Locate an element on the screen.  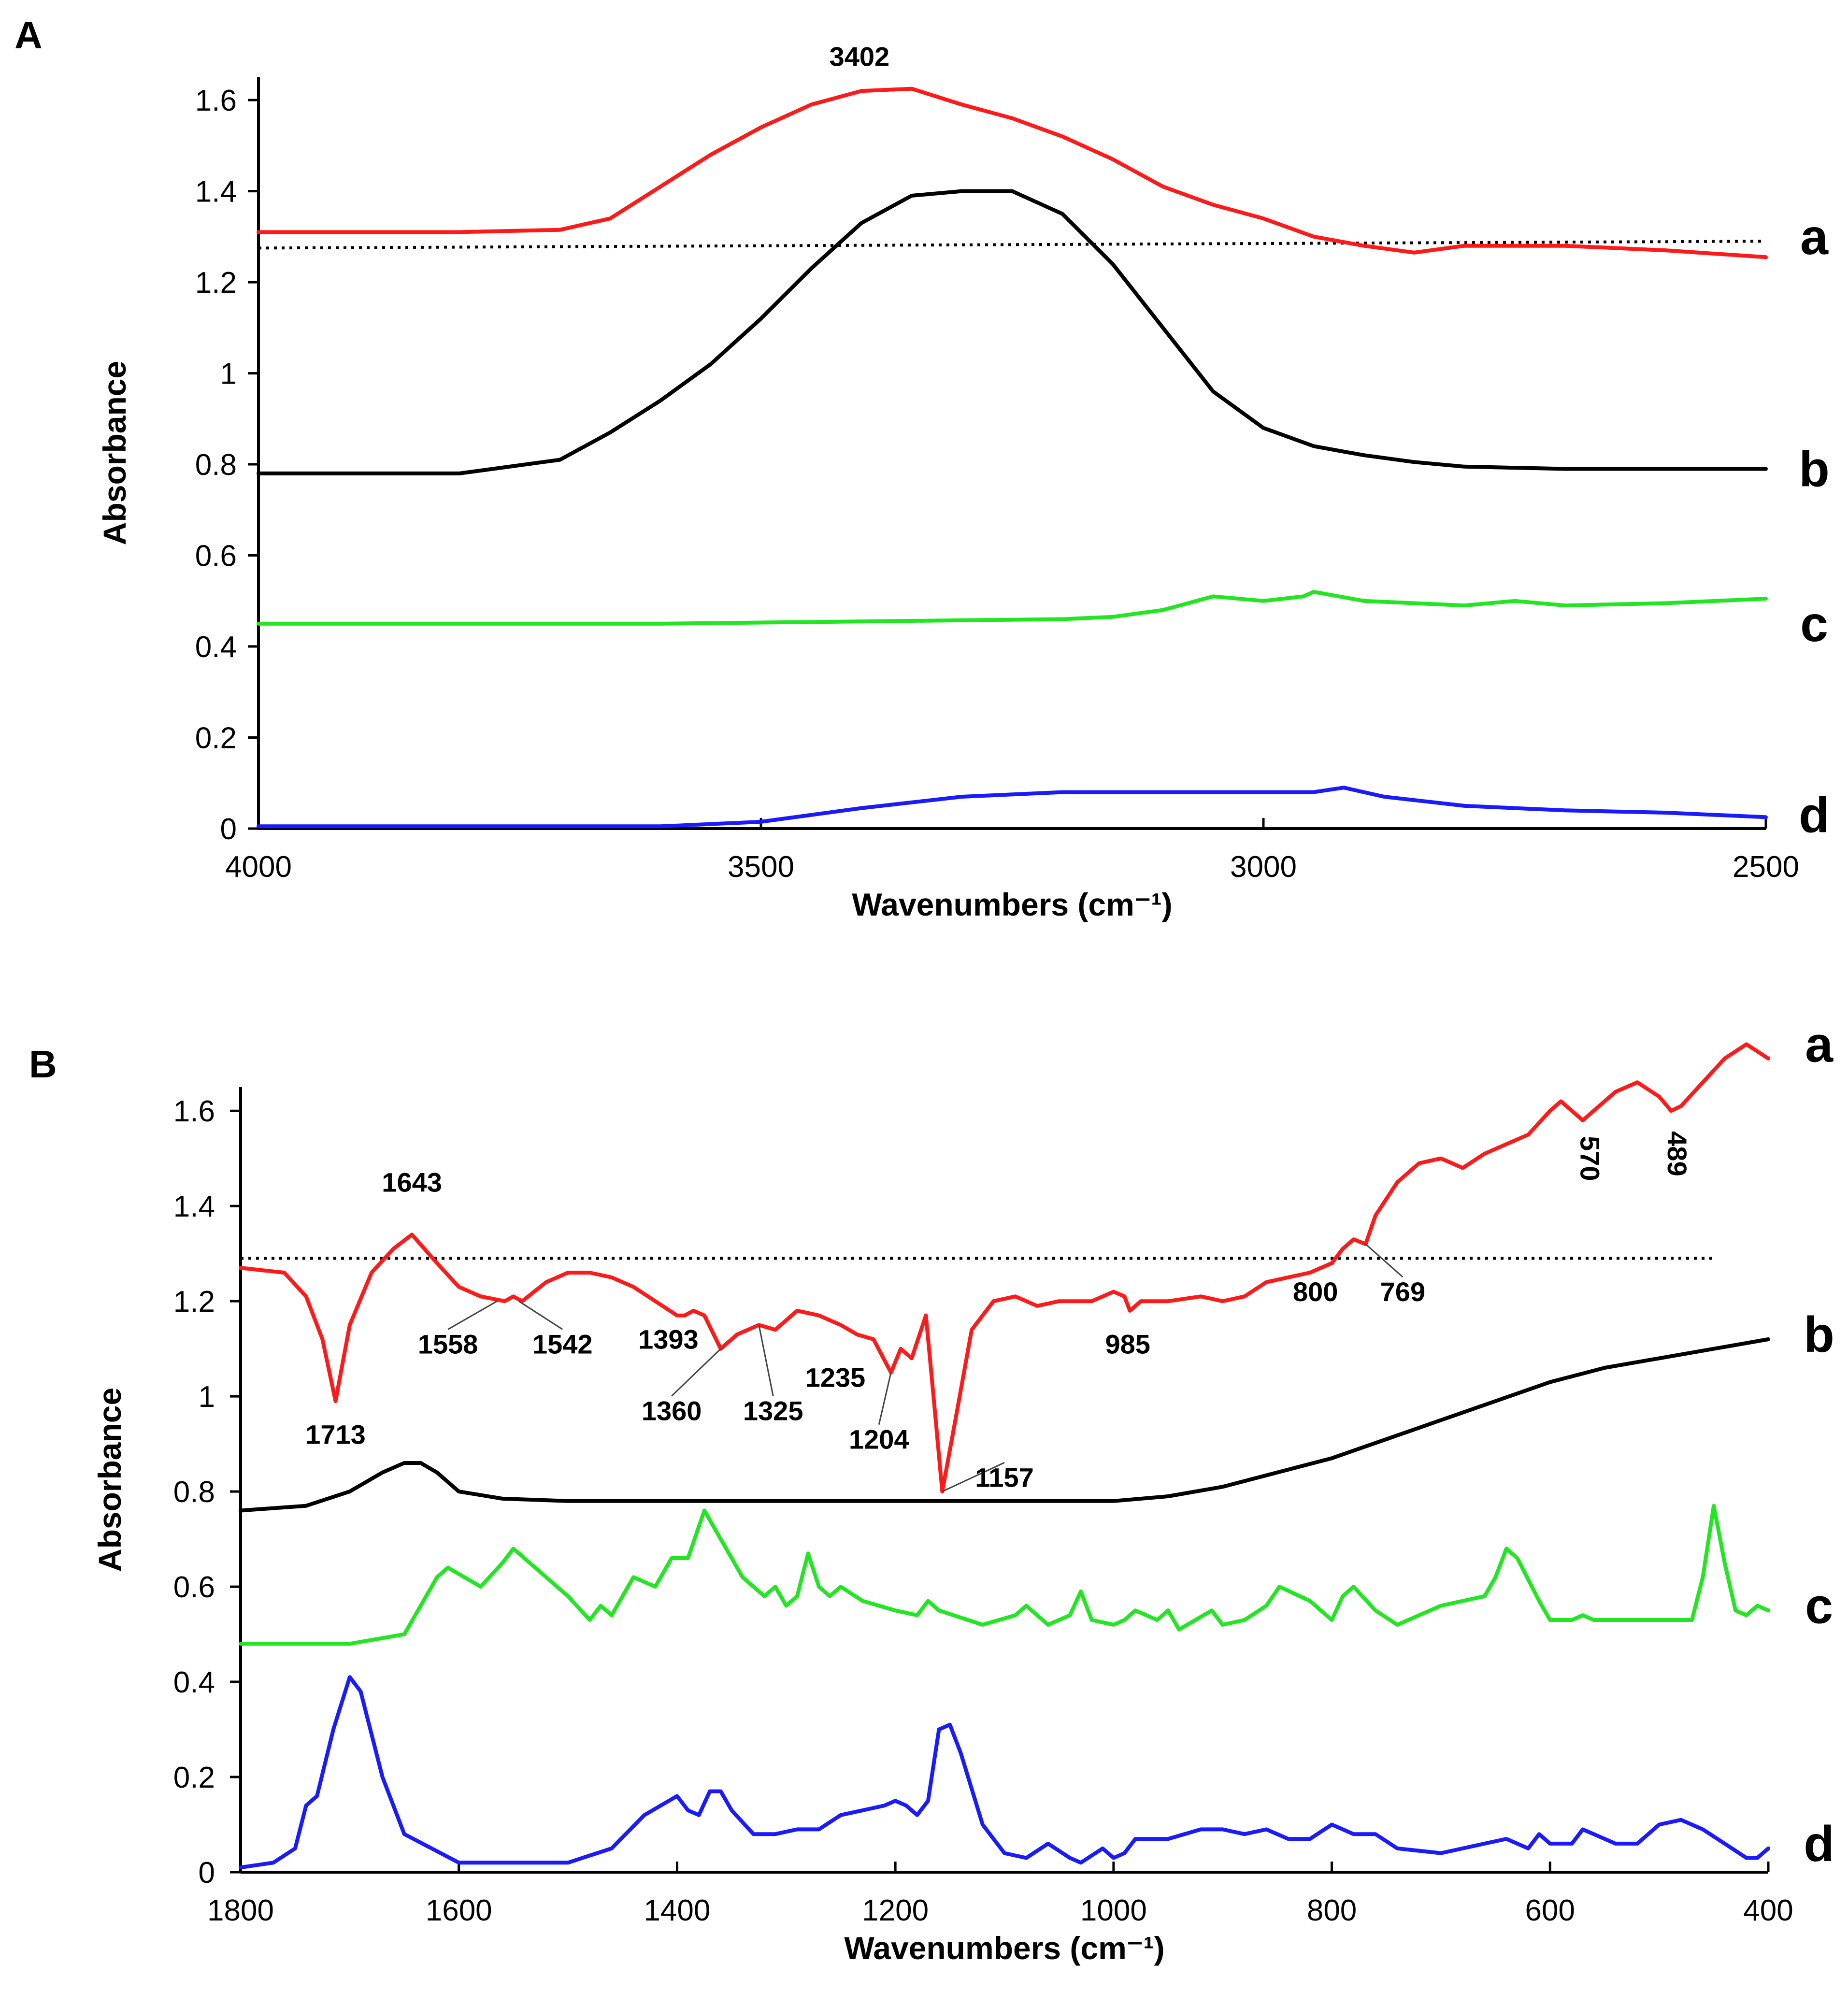
x-tick-label: 400 is located at coordinates (1768, 1911).